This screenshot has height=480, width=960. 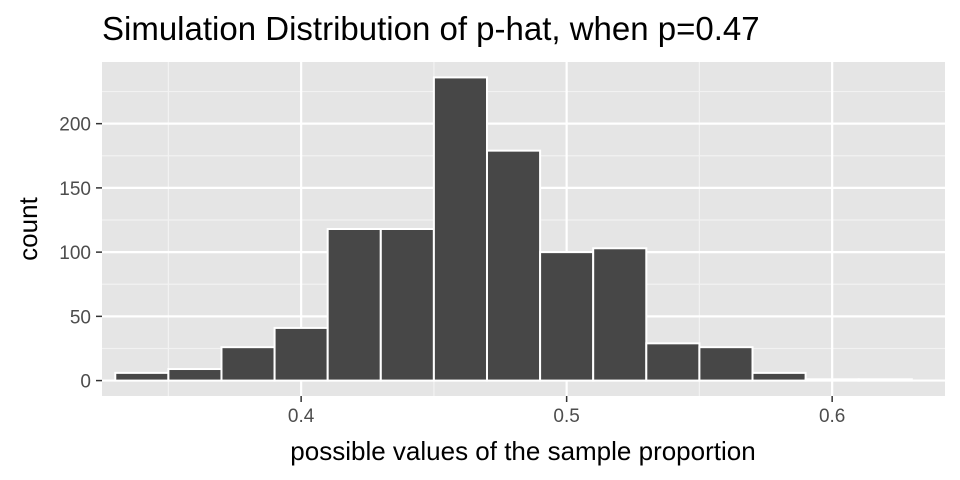 I want to click on x-axis: 0.4 0.5 0.6, so click(x=566, y=411).